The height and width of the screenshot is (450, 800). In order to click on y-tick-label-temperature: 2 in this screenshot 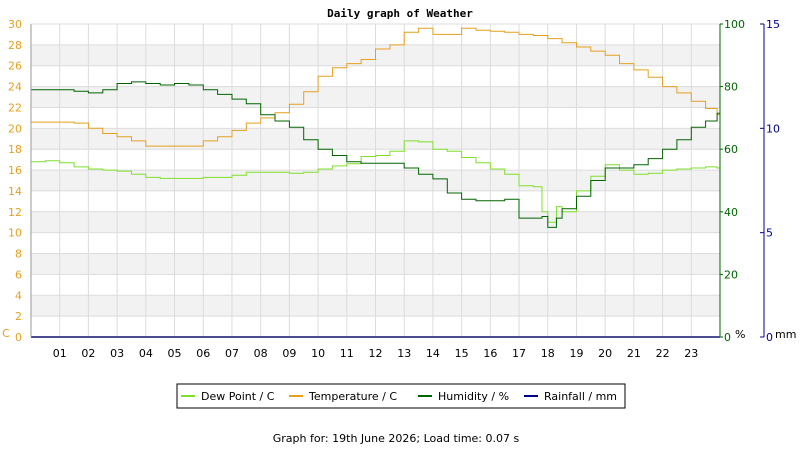, I will do `click(18, 316)`.